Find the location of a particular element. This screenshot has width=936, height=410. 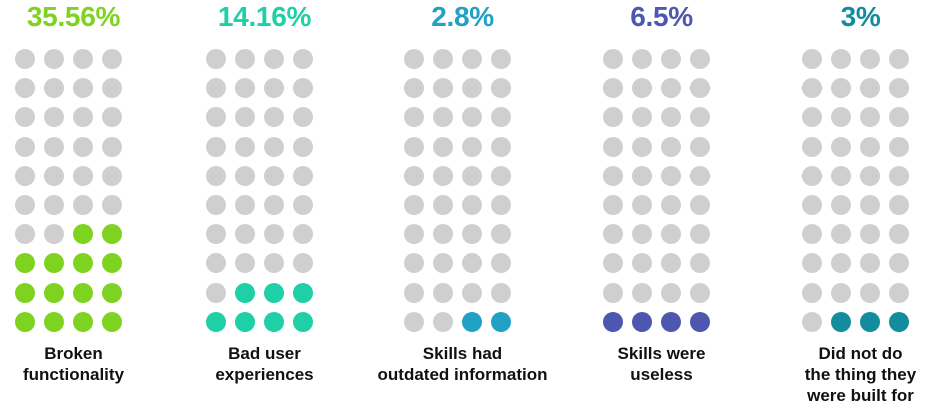

category-label-line: Skills were is located at coordinates (661, 353).